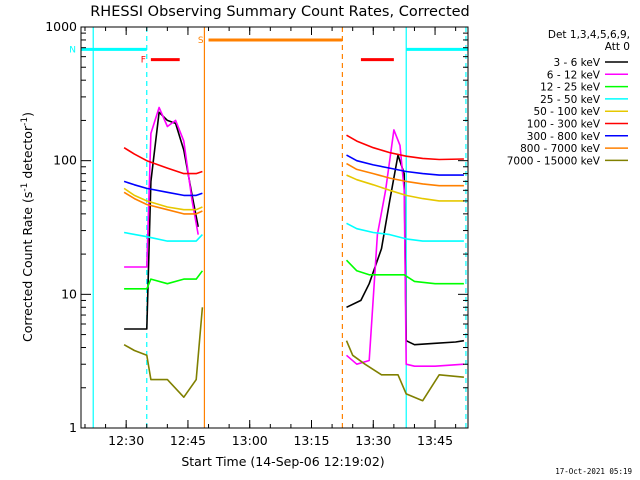 The width and height of the screenshot is (640, 480). I want to click on timestamp: 17-Oct-2021 05:19, so click(593, 471).